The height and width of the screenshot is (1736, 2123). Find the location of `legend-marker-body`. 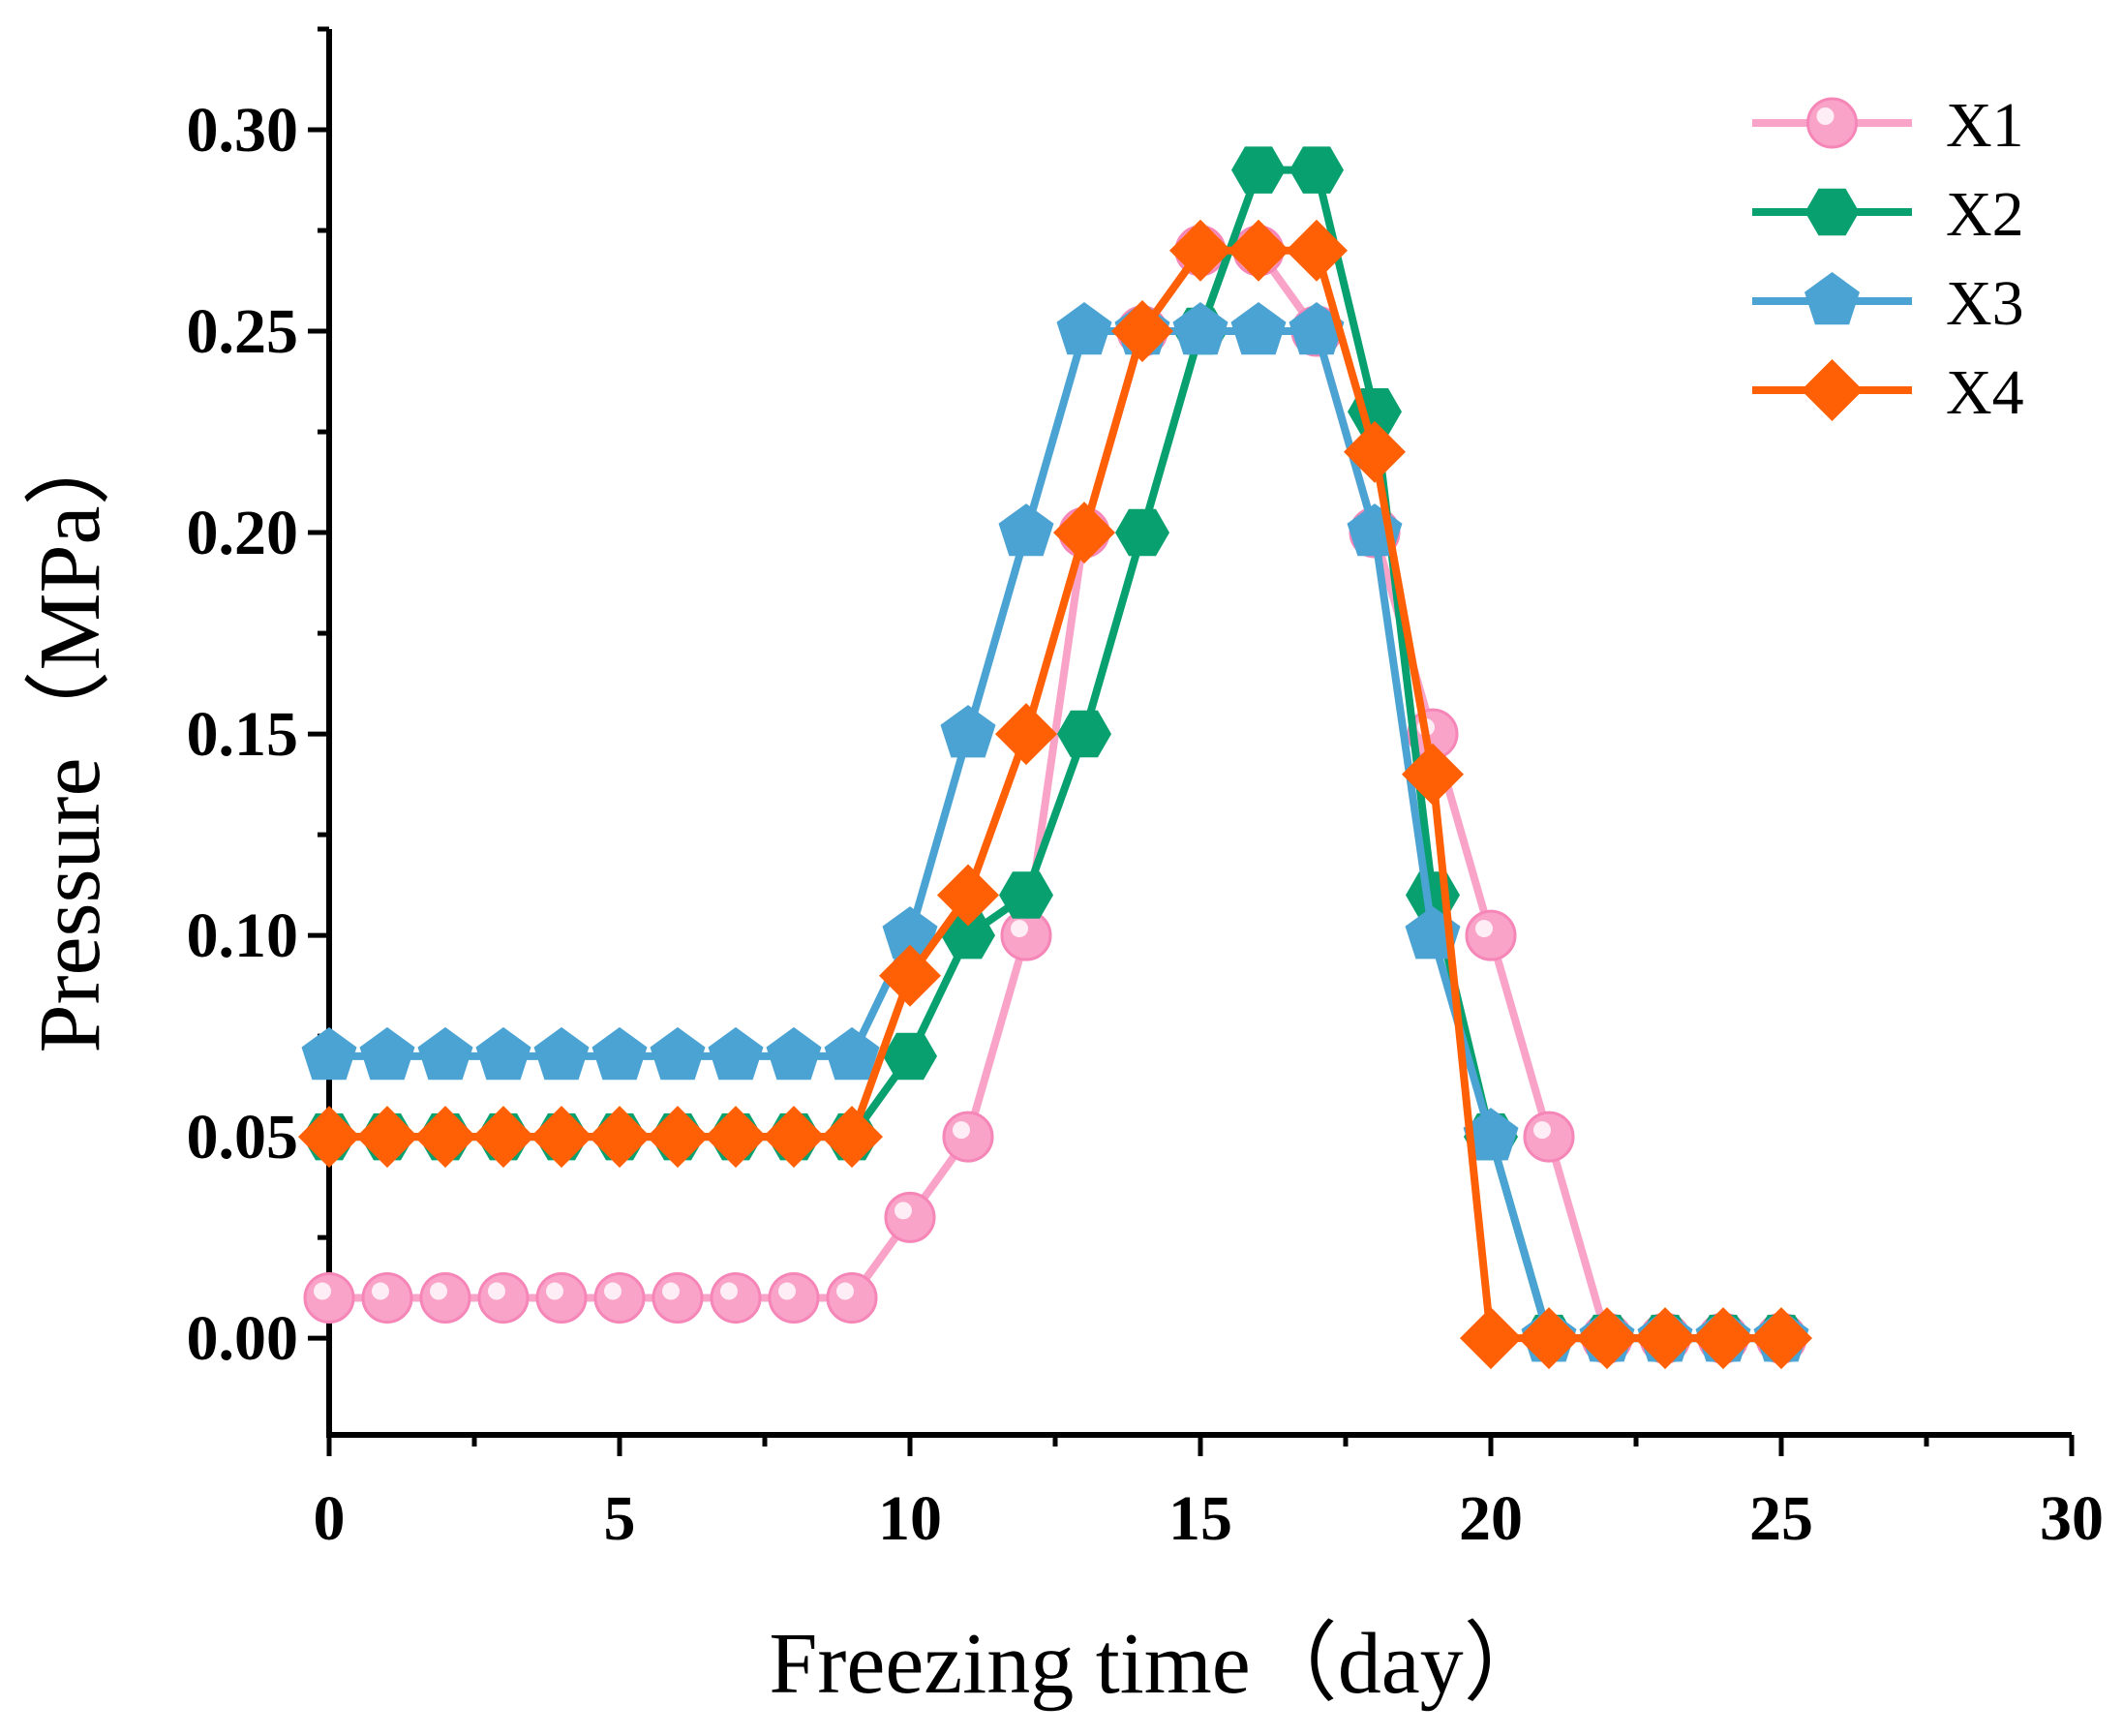

legend-marker-body is located at coordinates (1832, 123).